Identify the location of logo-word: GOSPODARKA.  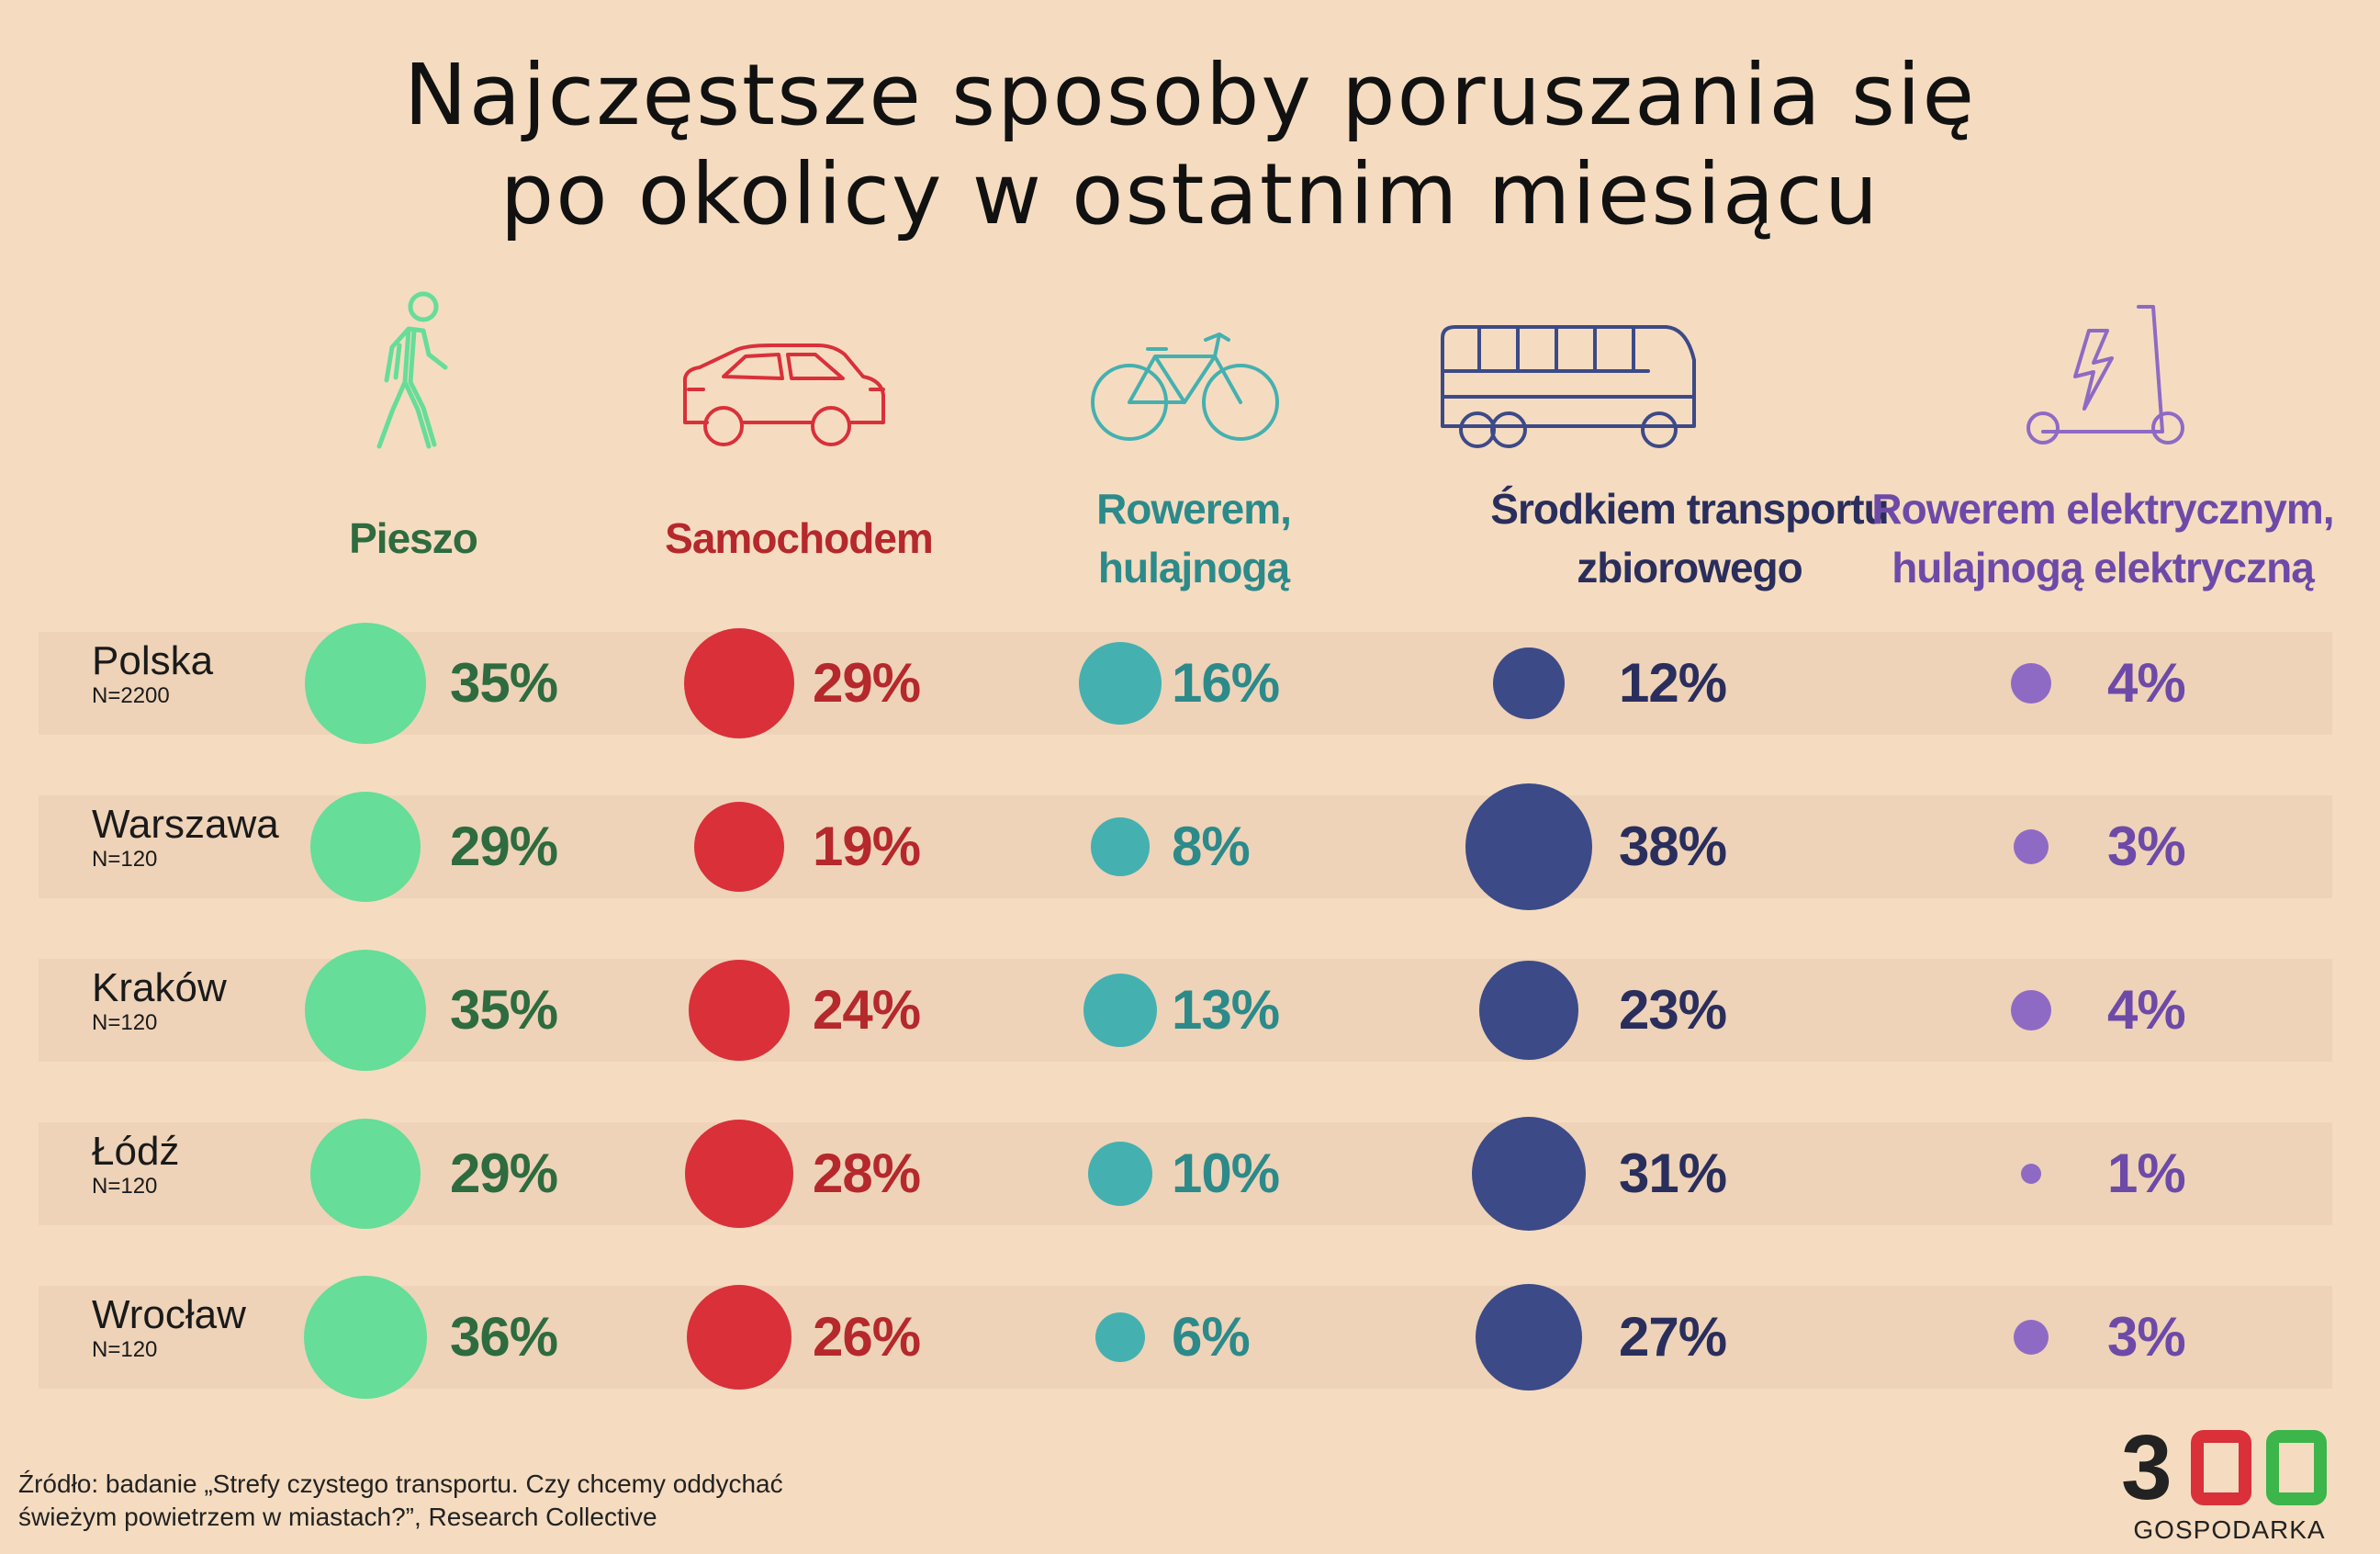
(2229, 1530).